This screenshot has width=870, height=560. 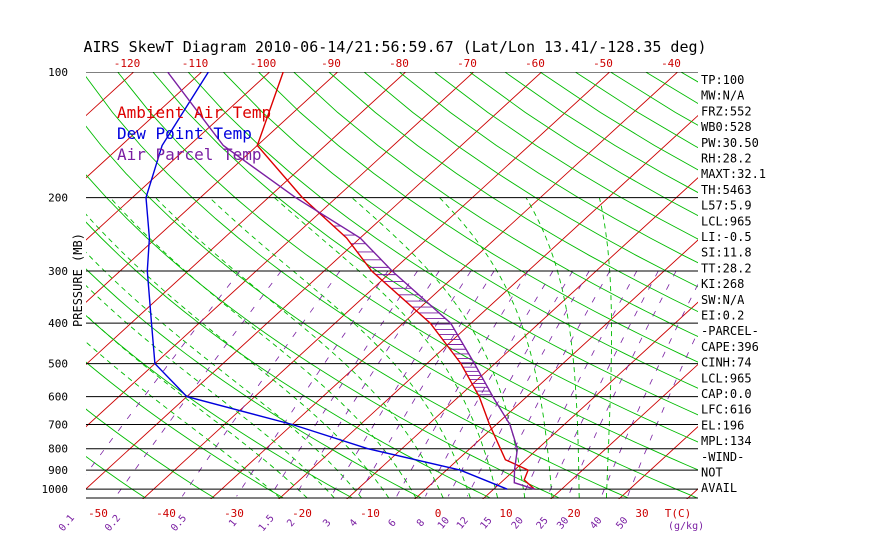 I want to click on y-axis-label: PRESSURE (MB), so click(x=78, y=280).